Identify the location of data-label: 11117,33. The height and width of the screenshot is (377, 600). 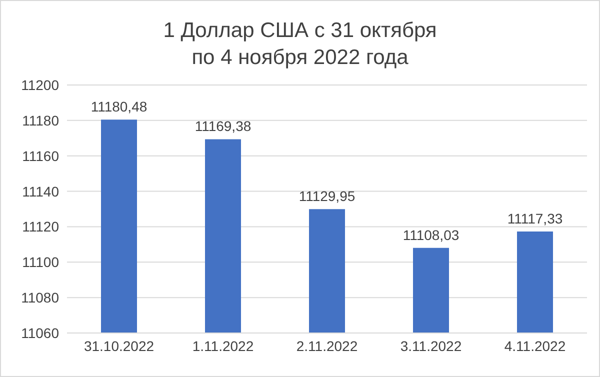
(535, 218).